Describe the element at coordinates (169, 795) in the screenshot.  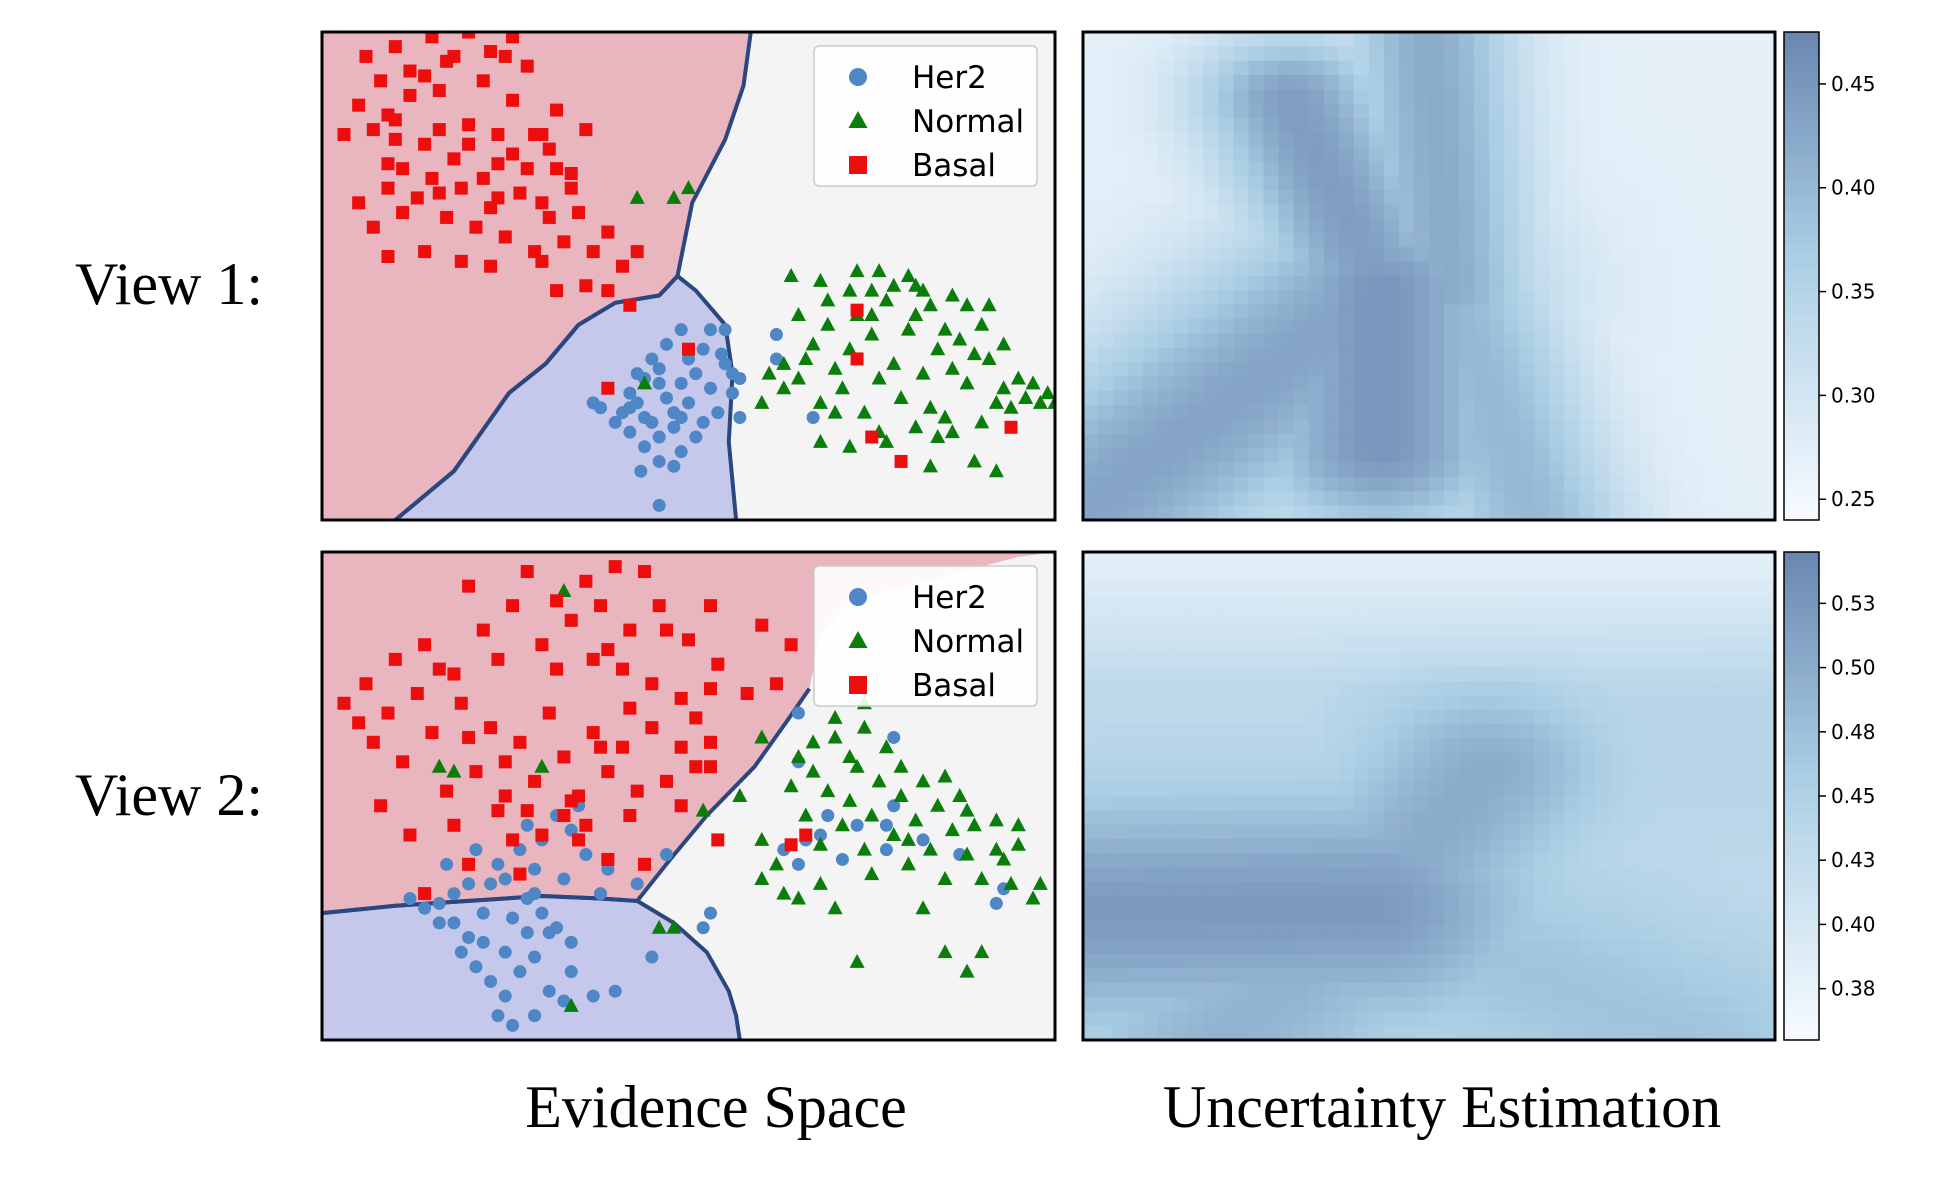
I see `row-label-view-2: View 2:` at that location.